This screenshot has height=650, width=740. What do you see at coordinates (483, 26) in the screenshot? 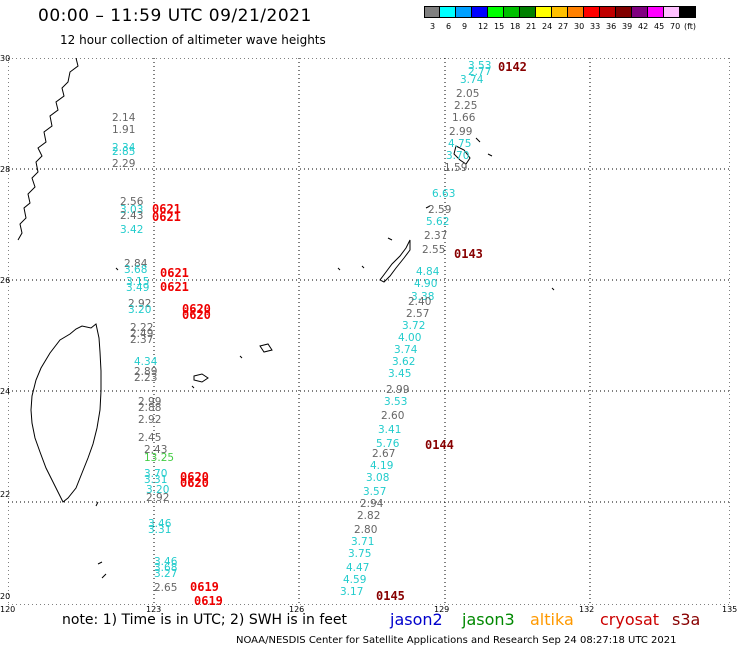
I see `legend-label: 12` at bounding box center [483, 26].